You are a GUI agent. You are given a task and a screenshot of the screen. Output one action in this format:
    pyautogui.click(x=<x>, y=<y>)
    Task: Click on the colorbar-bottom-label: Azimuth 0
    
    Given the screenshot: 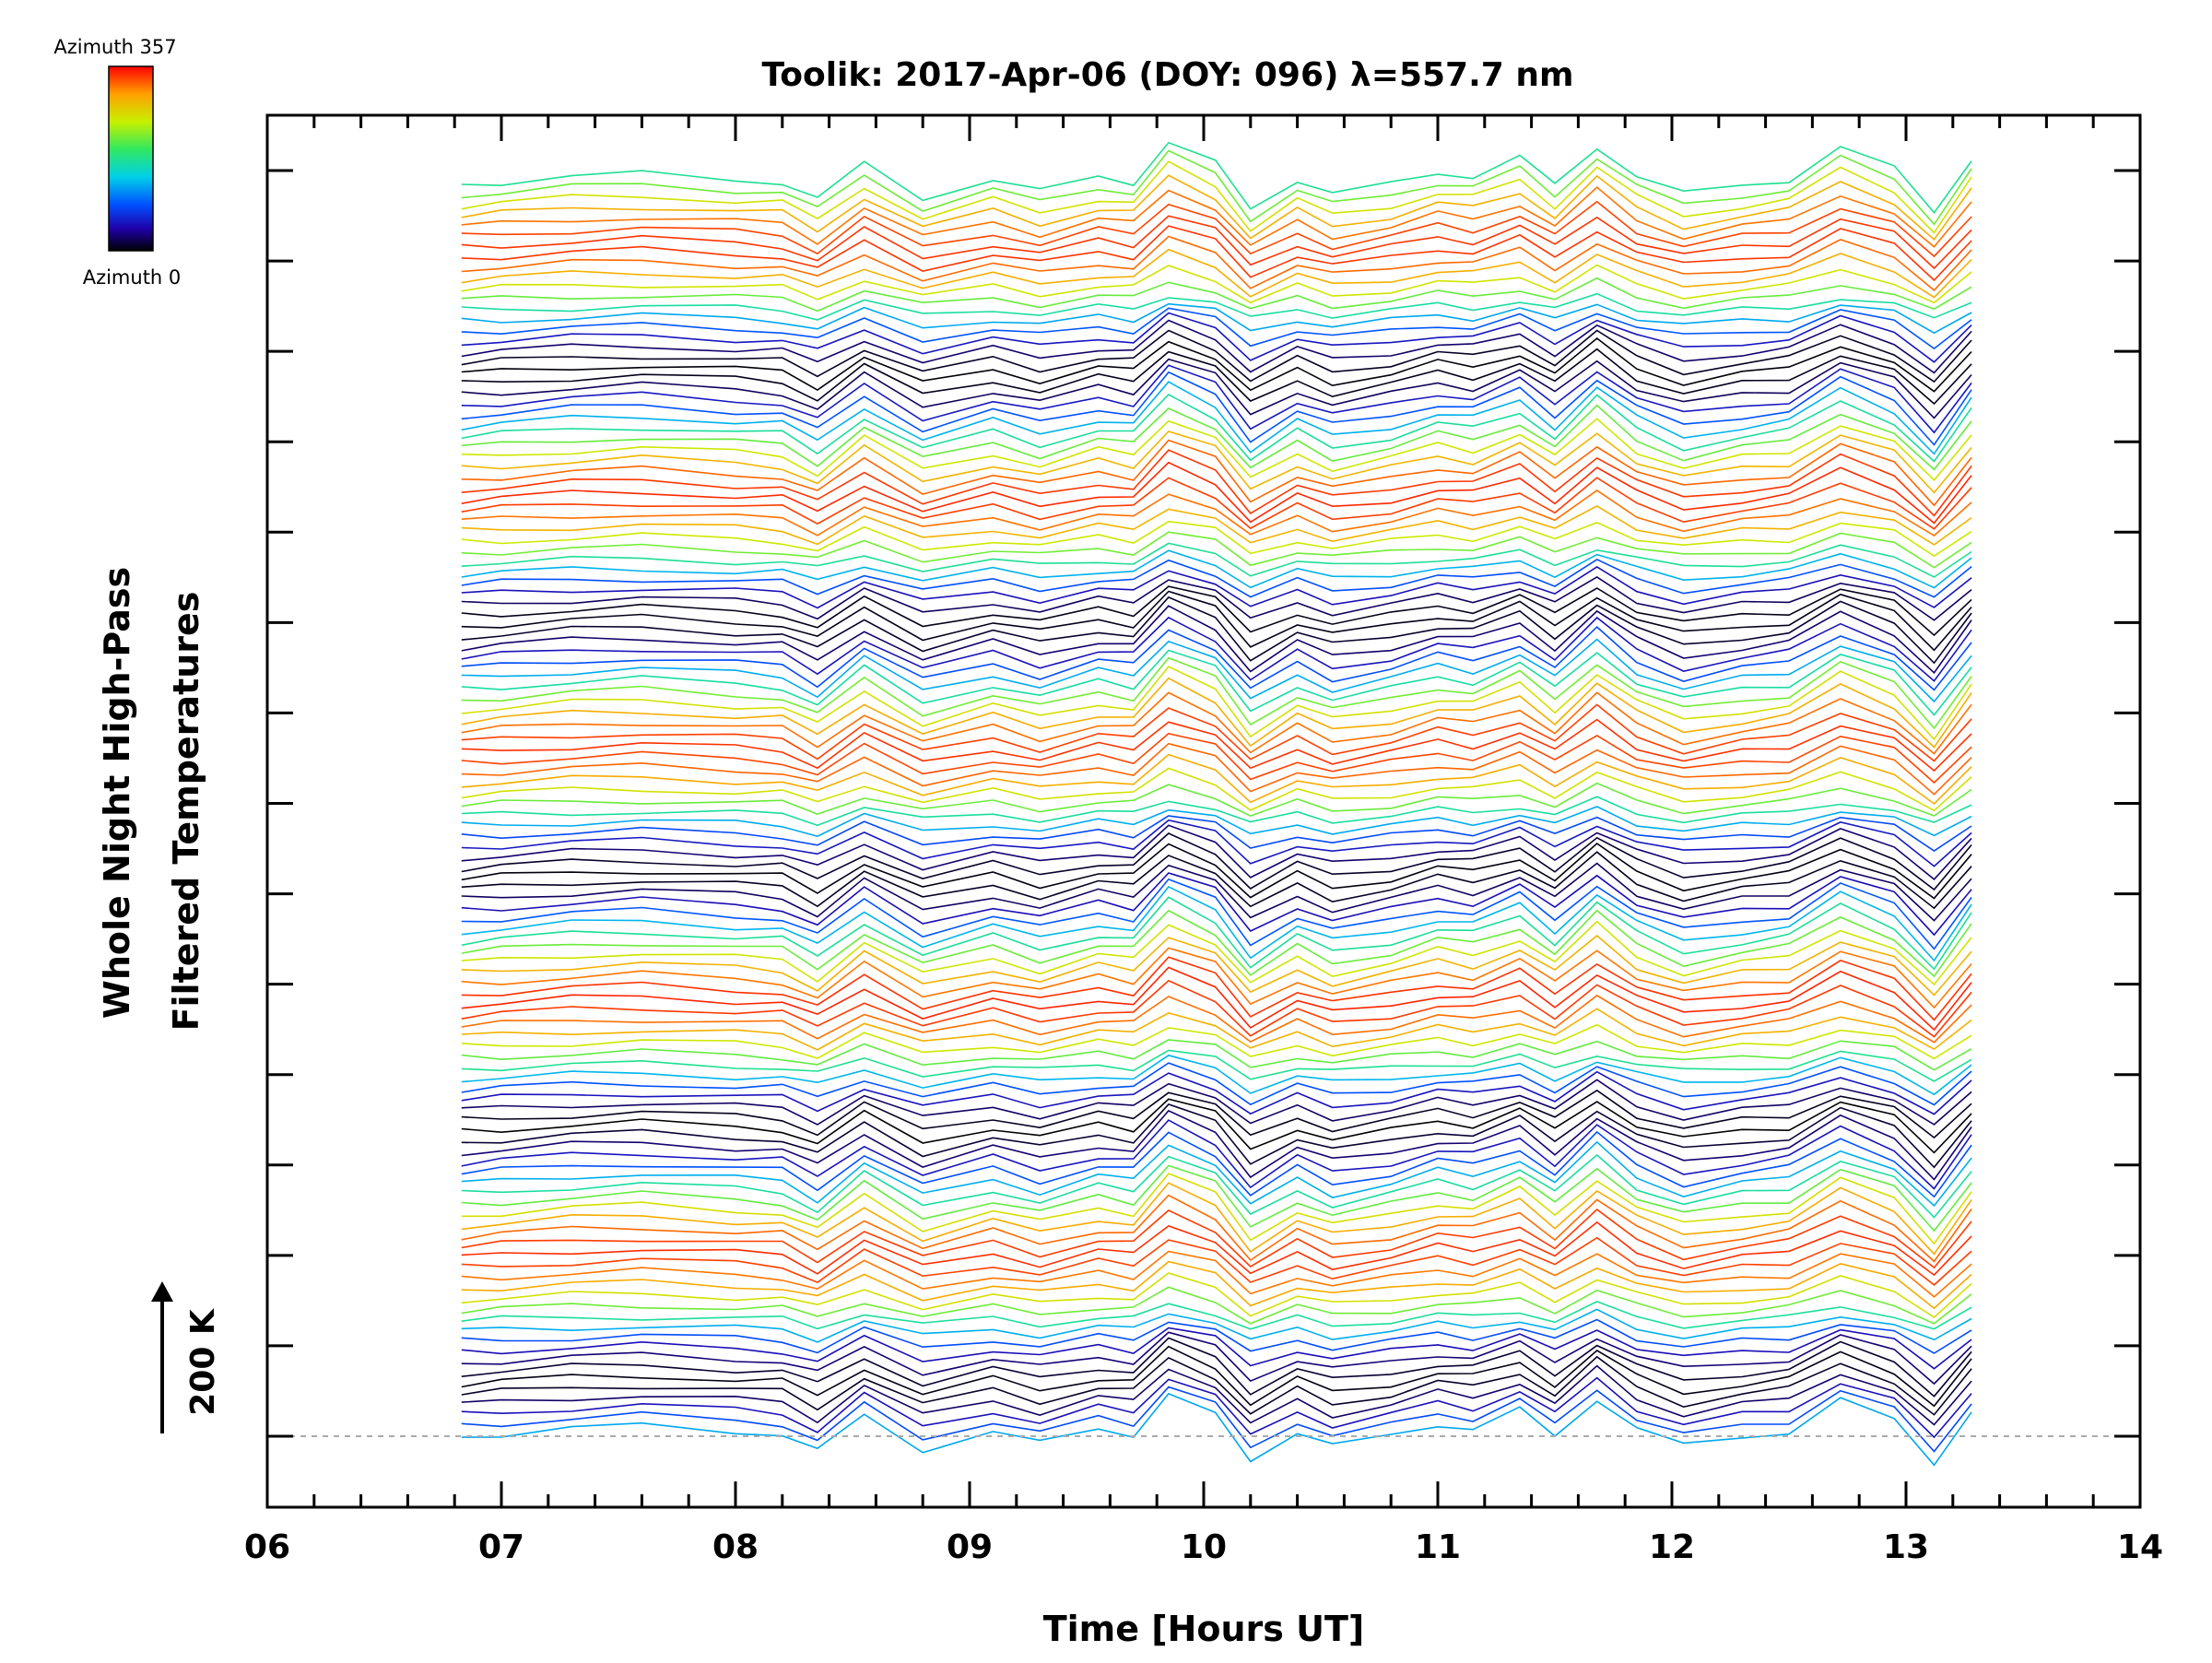 What is the action you would take?
    pyautogui.click(x=132, y=277)
    